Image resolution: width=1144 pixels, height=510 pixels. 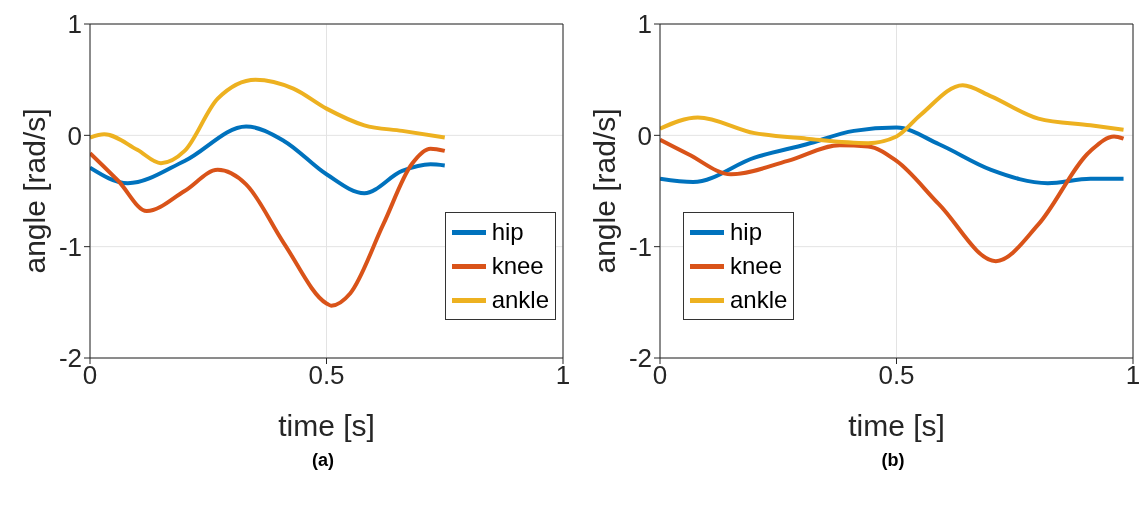 I want to click on text: (b), so click(x=893, y=460).